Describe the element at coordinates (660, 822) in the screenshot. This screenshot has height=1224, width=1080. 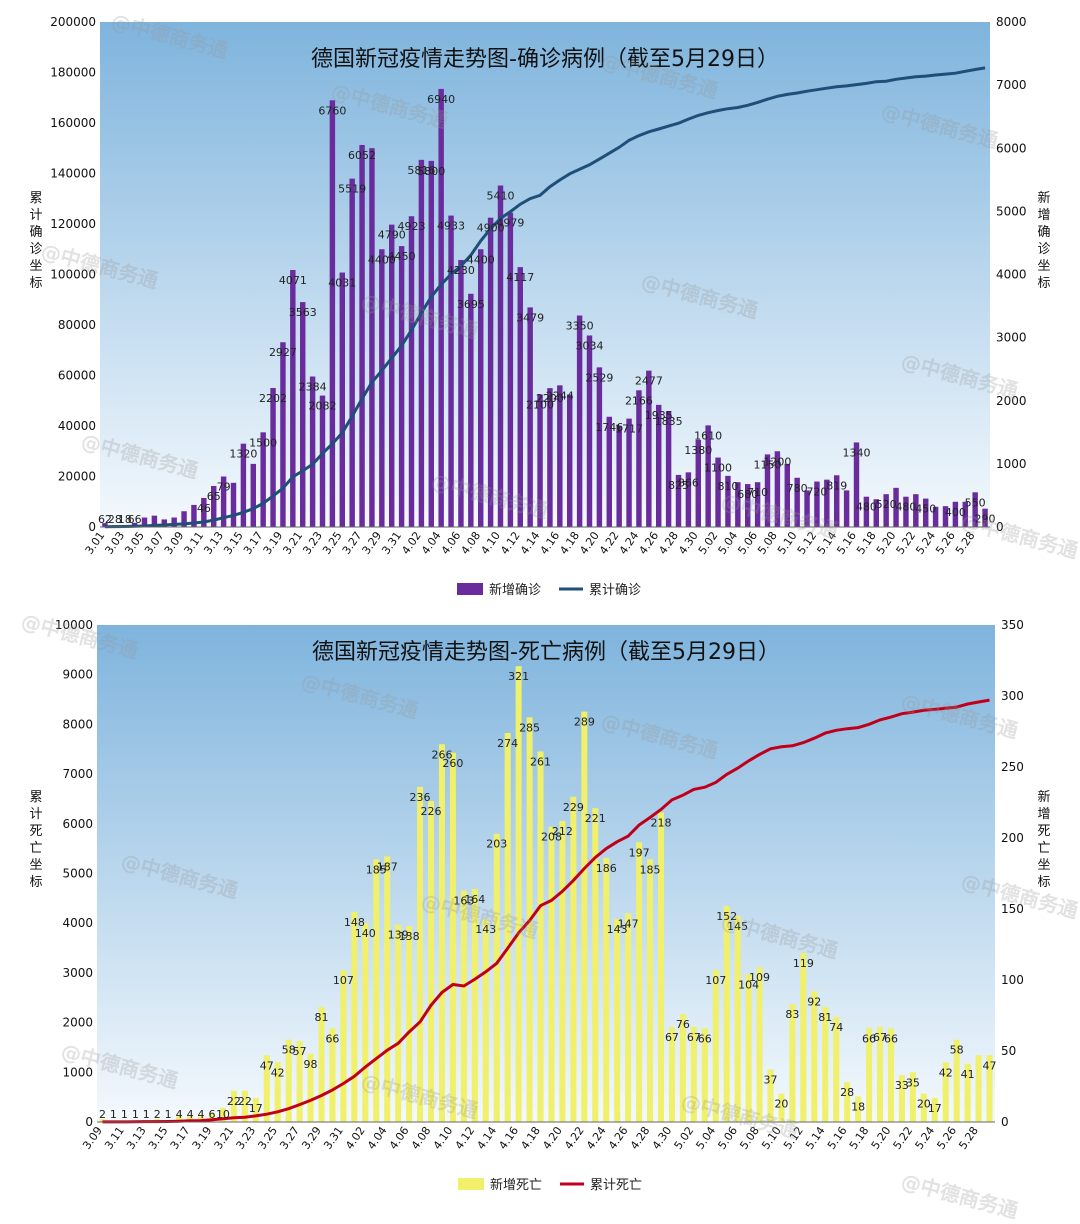
I see `data-label-new: 218` at that location.